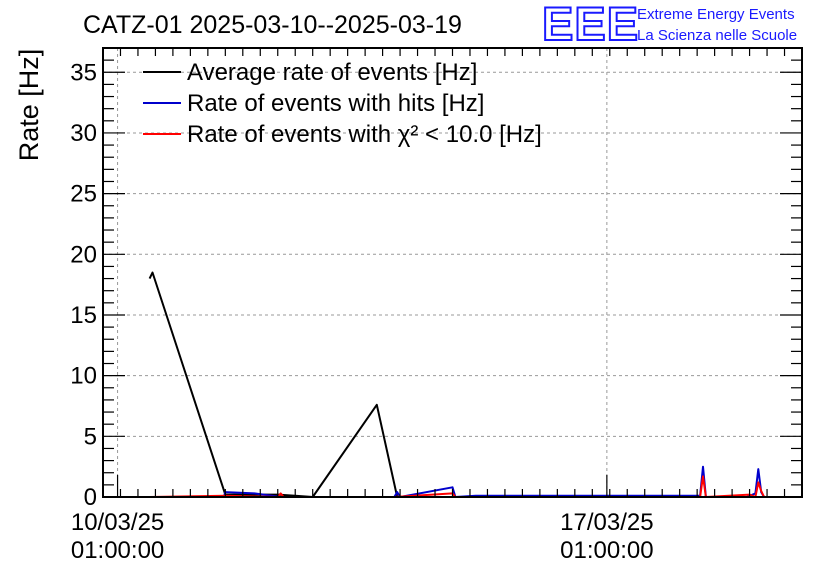 The height and width of the screenshot is (572, 836). I want to click on y-tick-label: 0, so click(90, 497).